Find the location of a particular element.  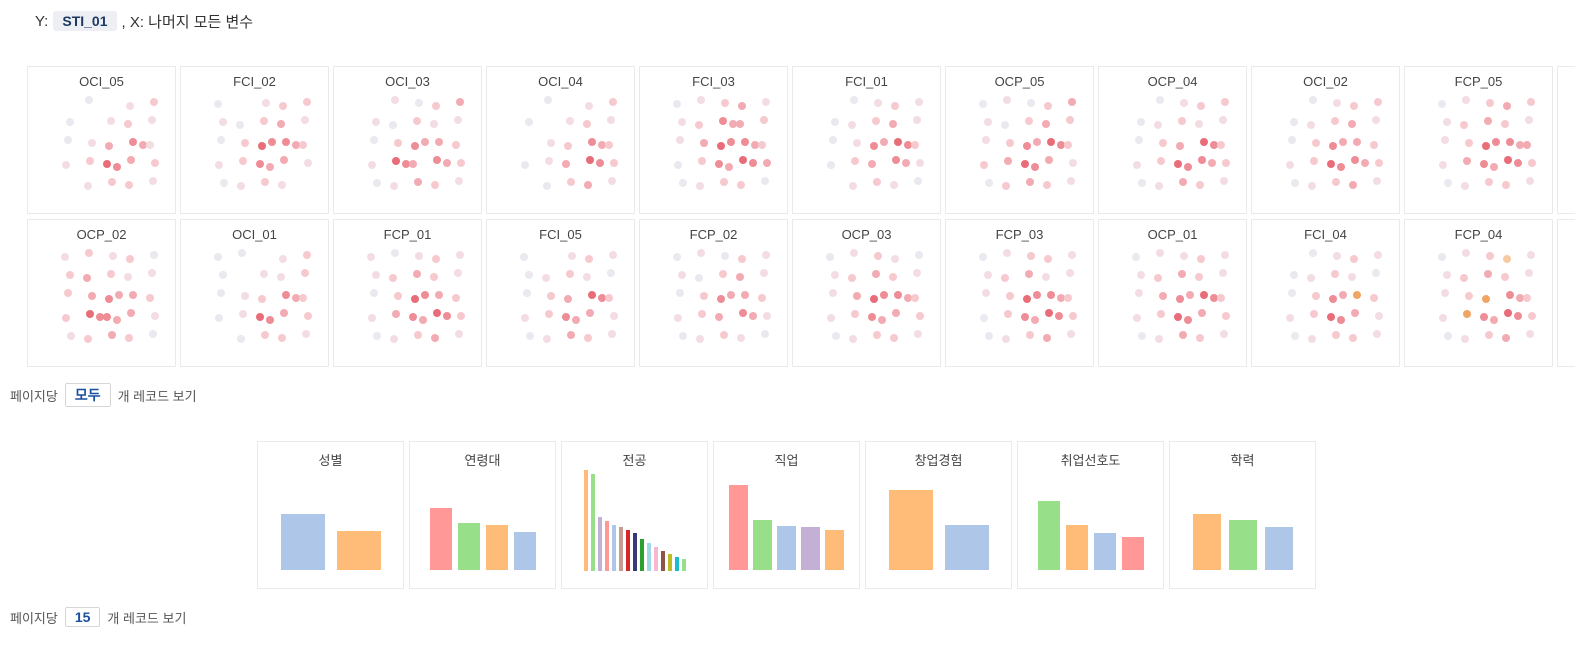

page-size-suffix-label: 개 레코드 보기 is located at coordinates (147, 618).